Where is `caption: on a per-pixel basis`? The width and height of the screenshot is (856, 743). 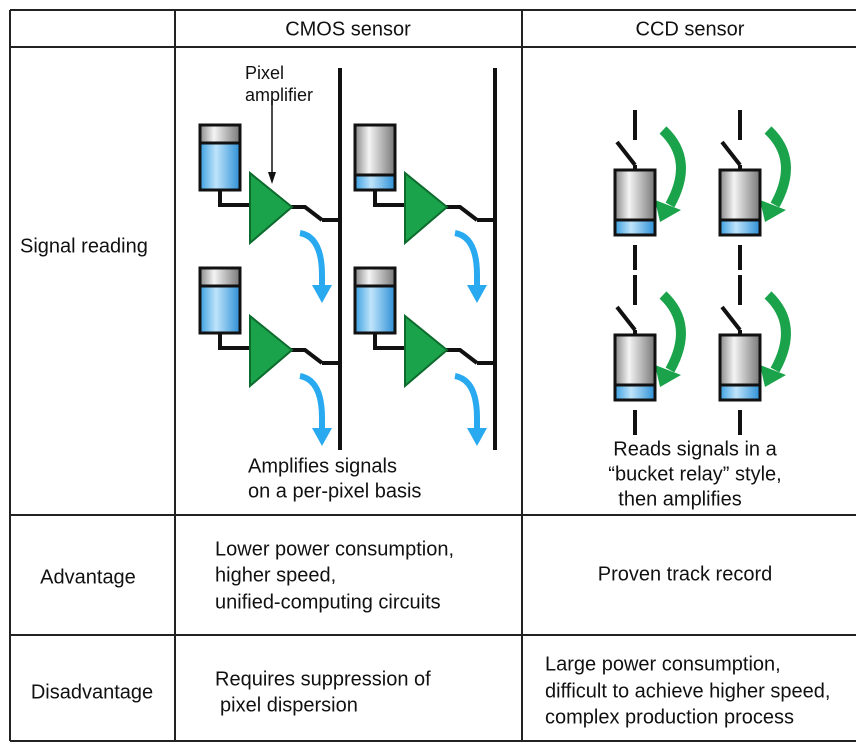
caption: on a per-pixel basis is located at coordinates (334, 491).